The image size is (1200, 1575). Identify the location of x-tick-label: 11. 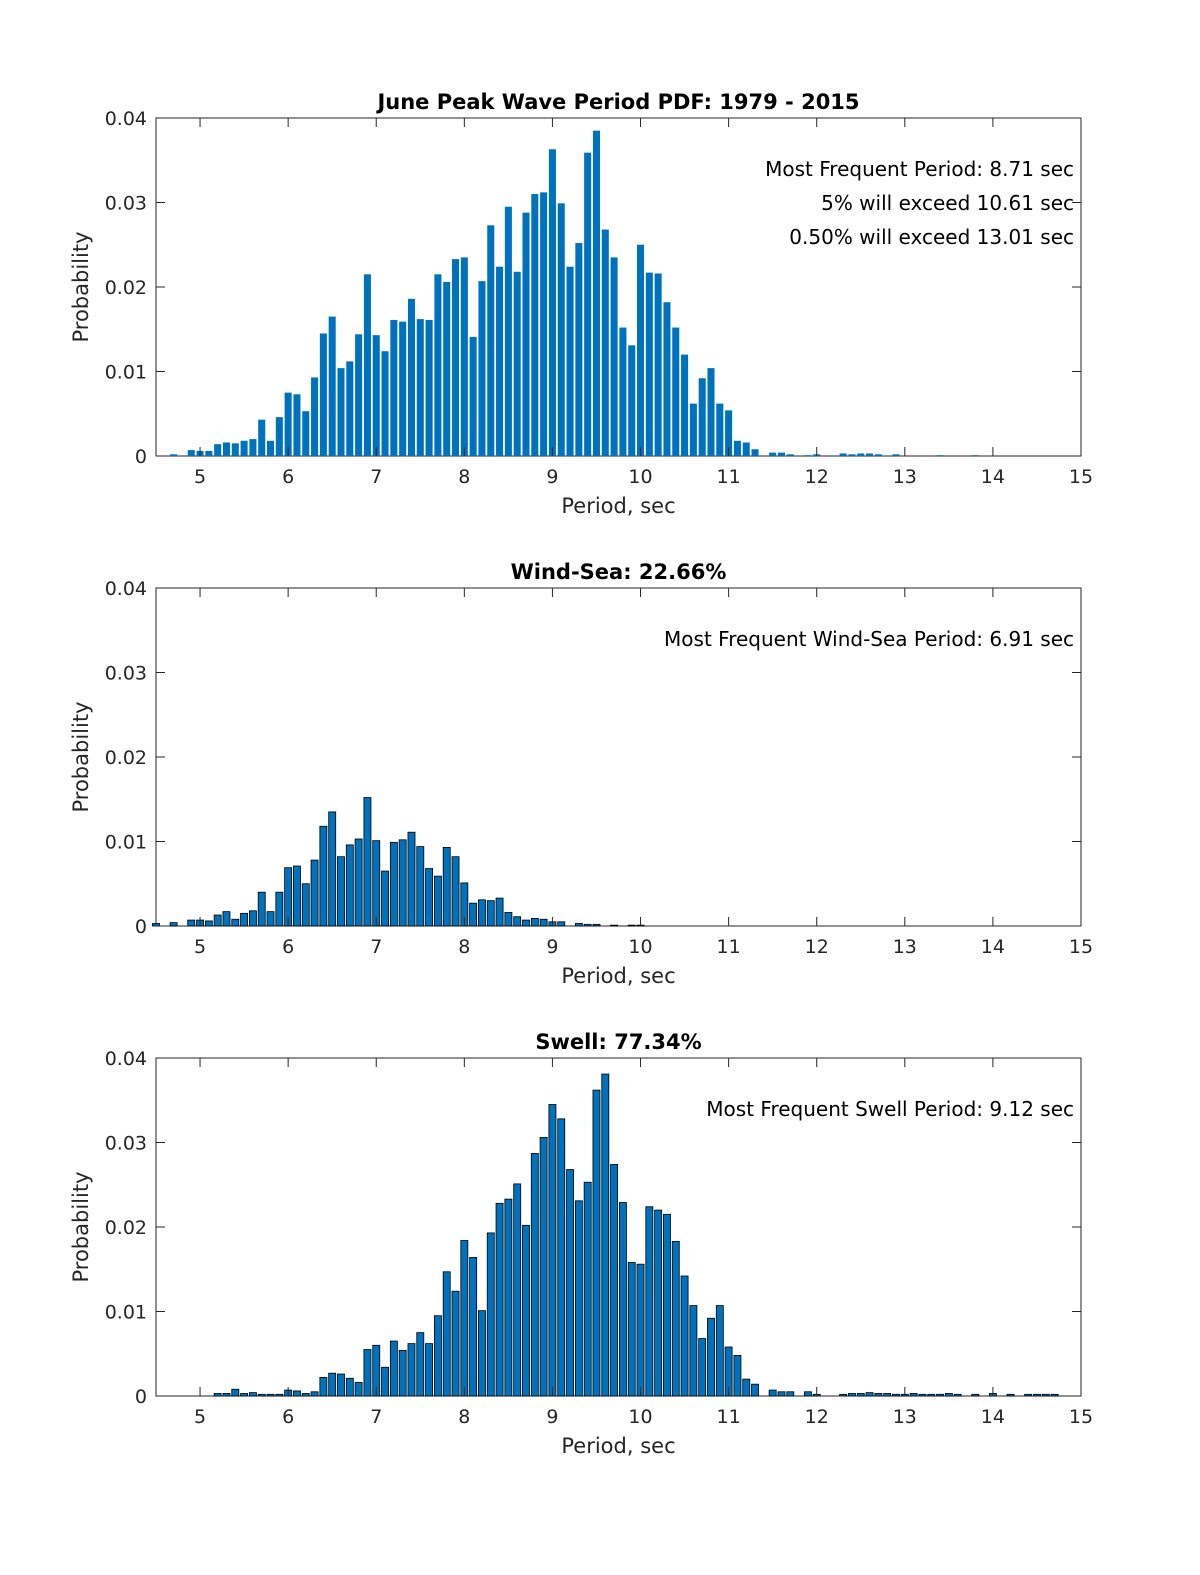
(729, 1417).